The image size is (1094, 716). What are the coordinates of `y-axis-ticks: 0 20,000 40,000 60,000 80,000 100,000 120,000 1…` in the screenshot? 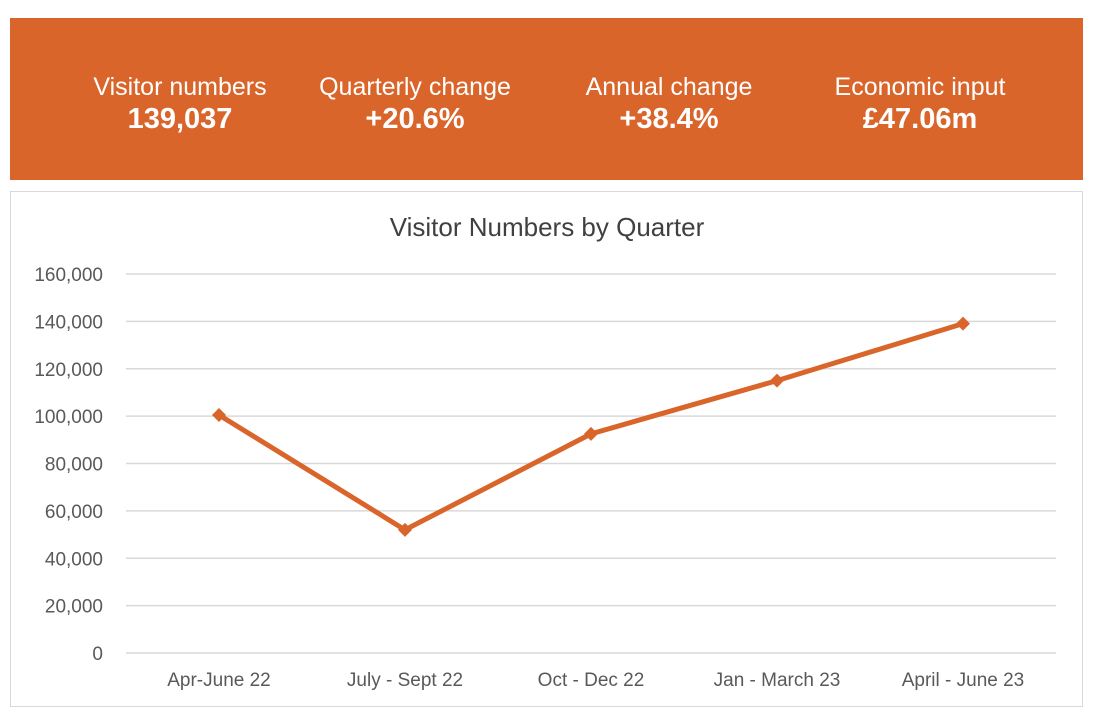 It's located at (68, 465).